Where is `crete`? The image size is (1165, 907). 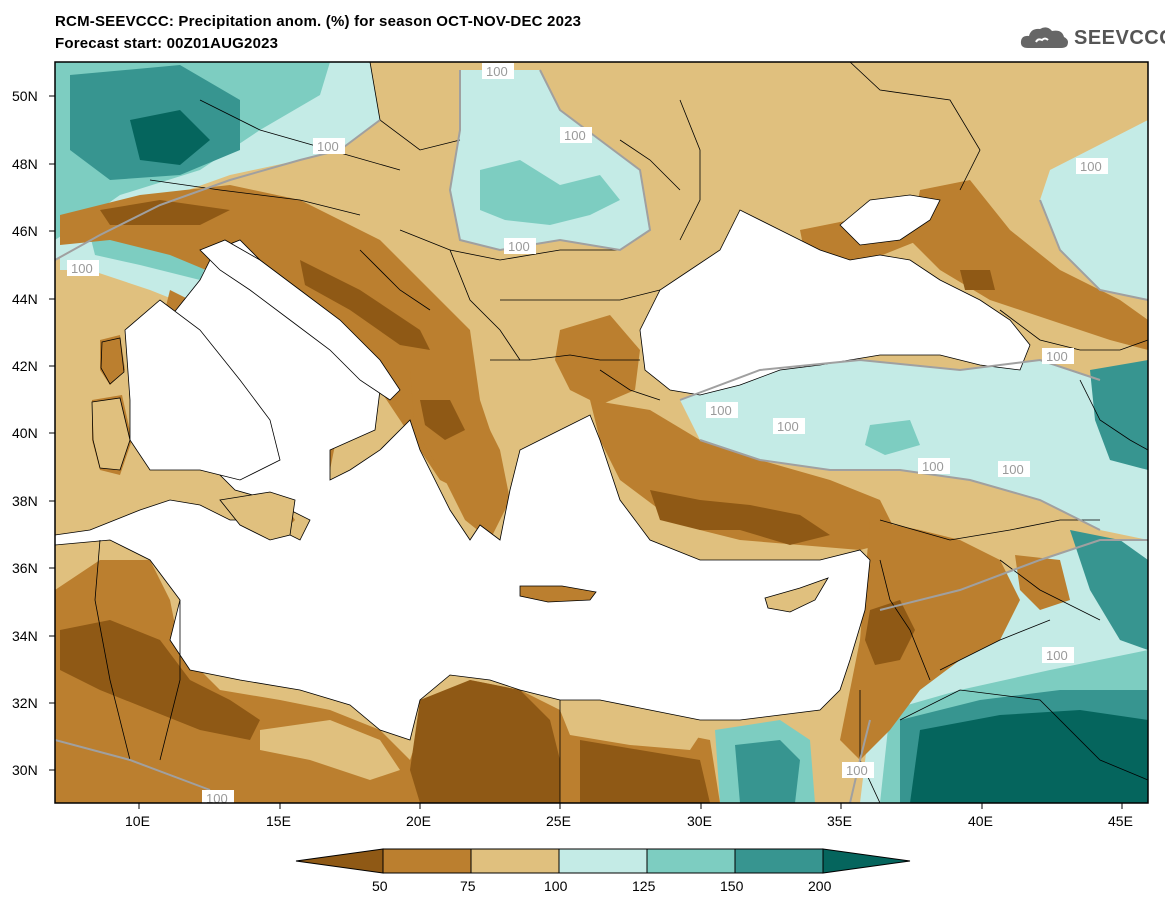
crete is located at coordinates (558, 594).